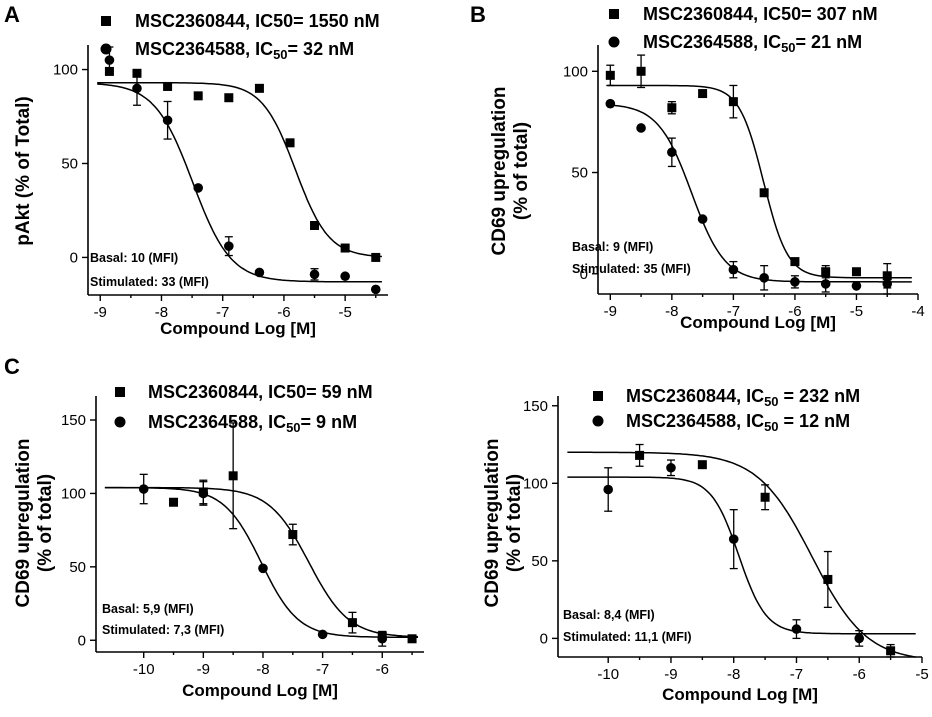 This screenshot has height=717, width=932. I want to click on x-tick-label: -4, so click(917, 311).